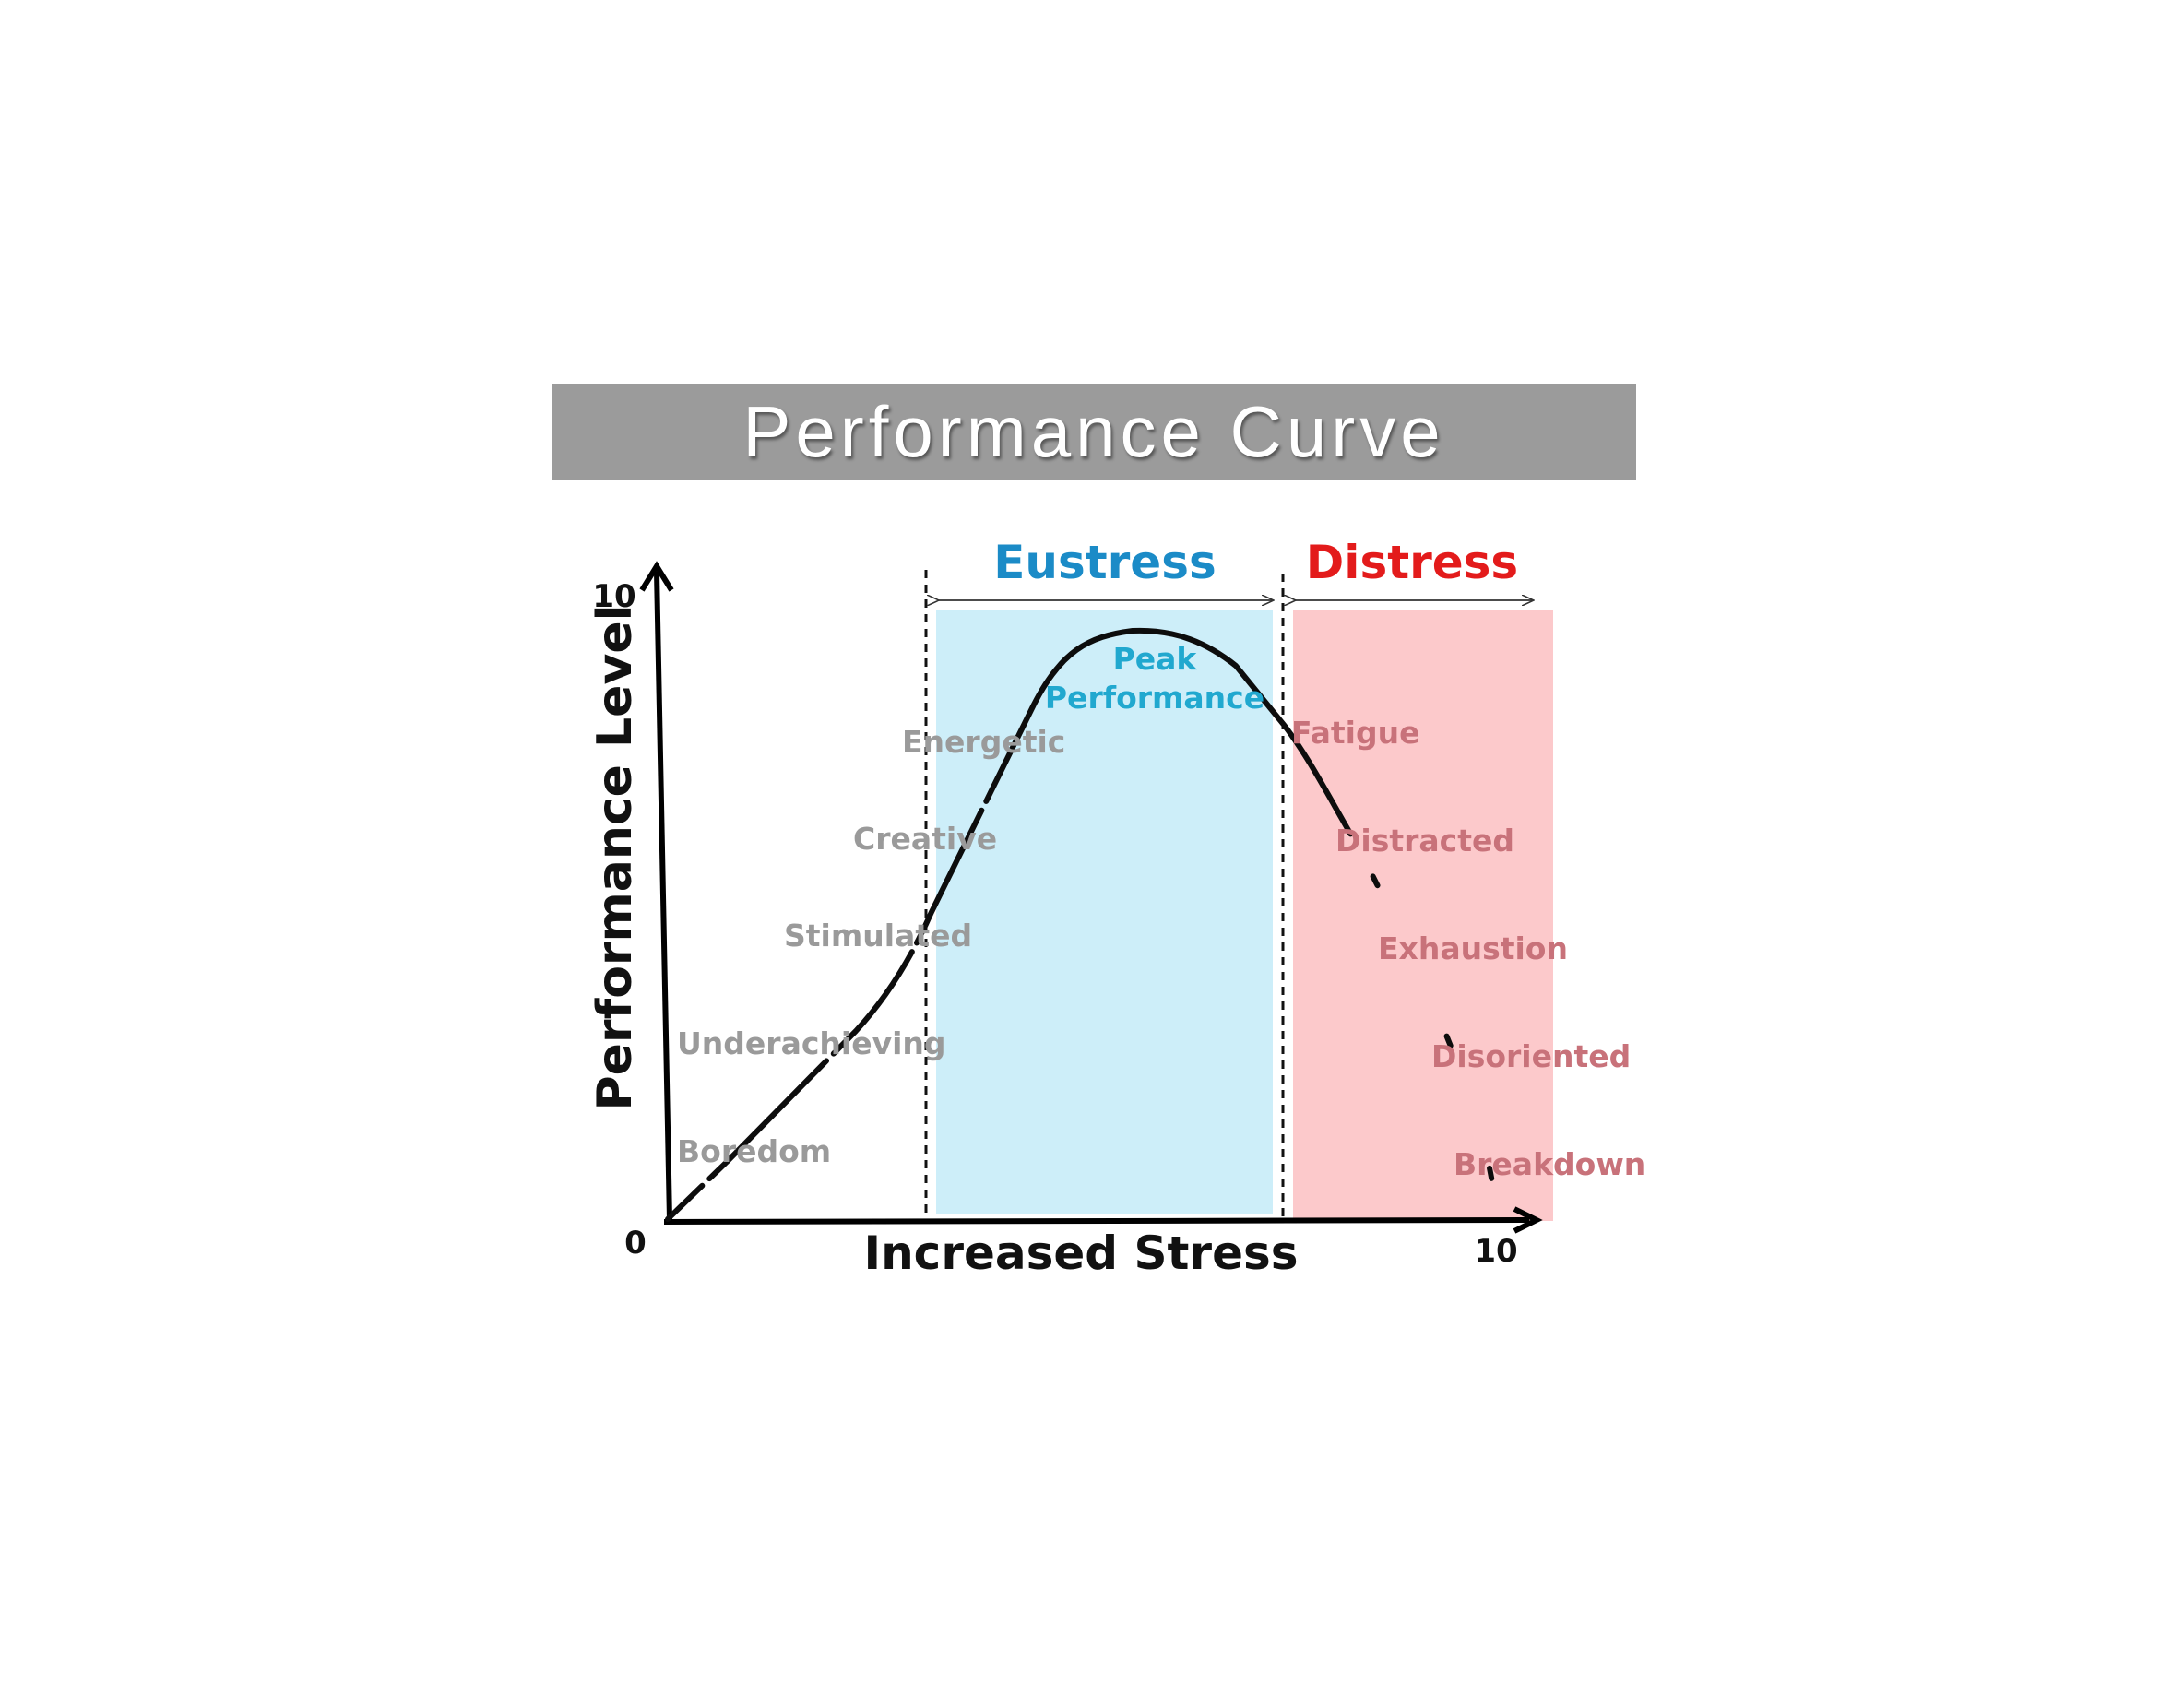  I want to click on stage-label-stimulated: Stimulated, so click(878, 936).